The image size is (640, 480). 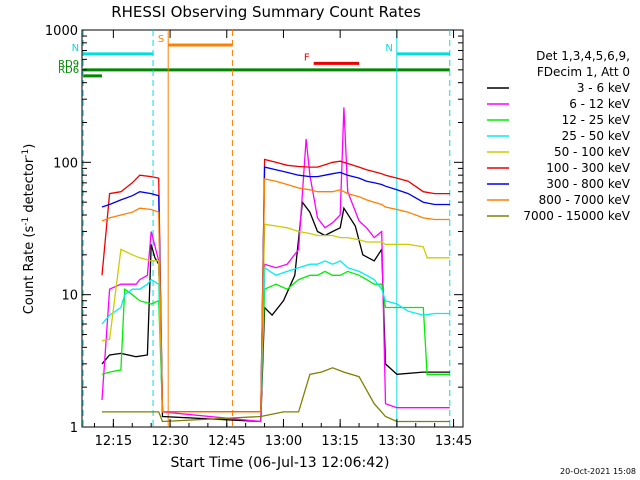 I want to click on x-tick-label: 12:45, so click(x=226, y=441).